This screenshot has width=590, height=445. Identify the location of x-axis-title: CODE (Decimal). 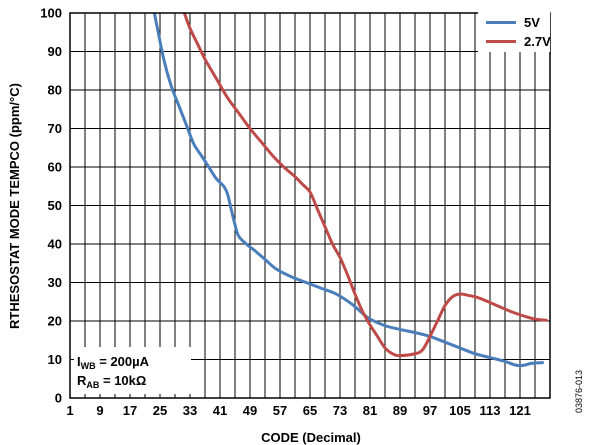
(311, 437).